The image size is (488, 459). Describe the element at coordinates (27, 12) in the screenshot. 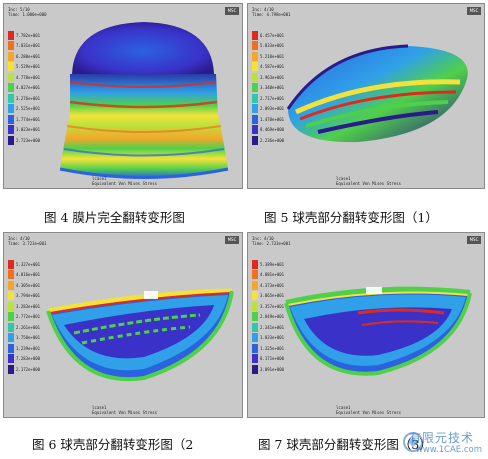

I see `fig4-header: Inc: 5/10 Time: 1.000e+000` at that location.